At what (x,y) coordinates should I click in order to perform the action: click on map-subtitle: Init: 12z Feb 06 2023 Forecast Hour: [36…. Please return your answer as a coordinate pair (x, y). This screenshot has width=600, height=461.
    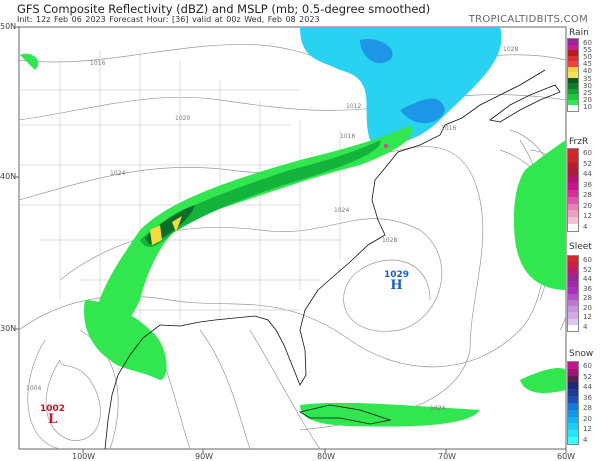
    Looking at the image, I should click on (168, 19).